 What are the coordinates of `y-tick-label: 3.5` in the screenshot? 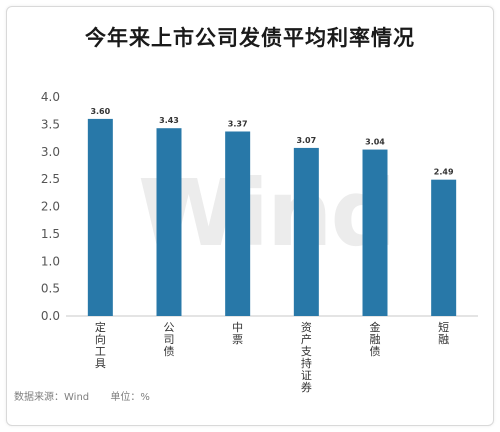 It's located at (50, 124).